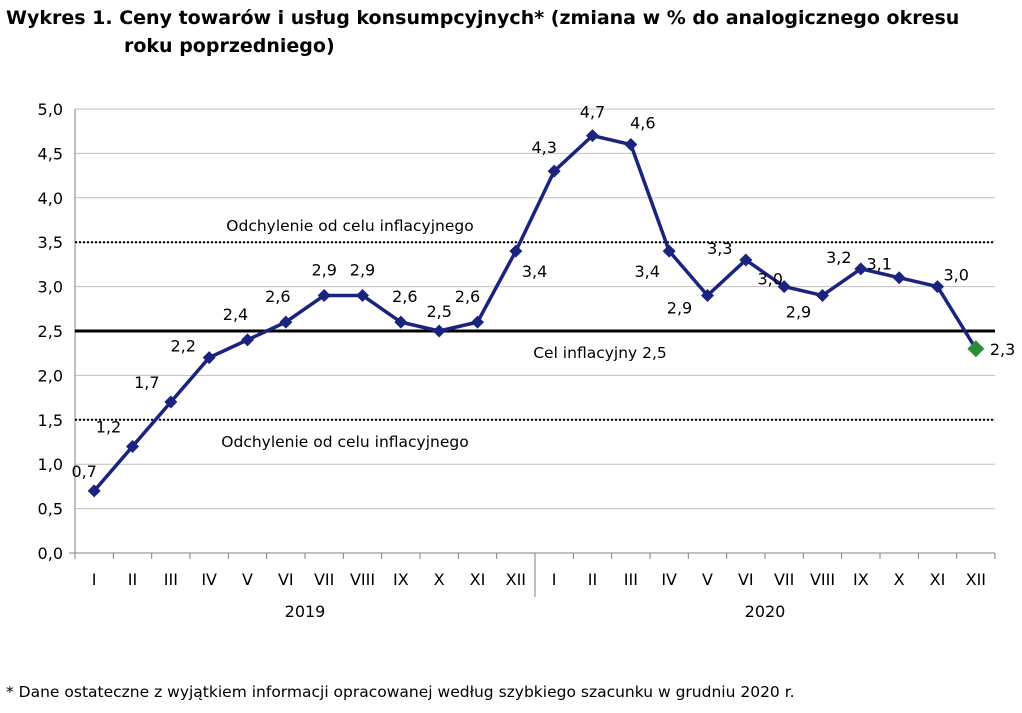 The image size is (1022, 713). I want to click on data-label: 1,7, so click(146, 382).